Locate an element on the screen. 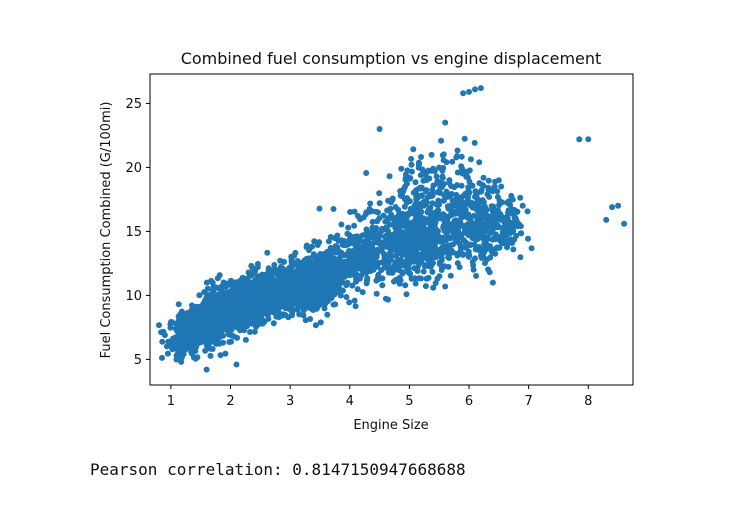 This screenshot has width=736, height=522. y-tick-label: 25 is located at coordinates (133, 104).